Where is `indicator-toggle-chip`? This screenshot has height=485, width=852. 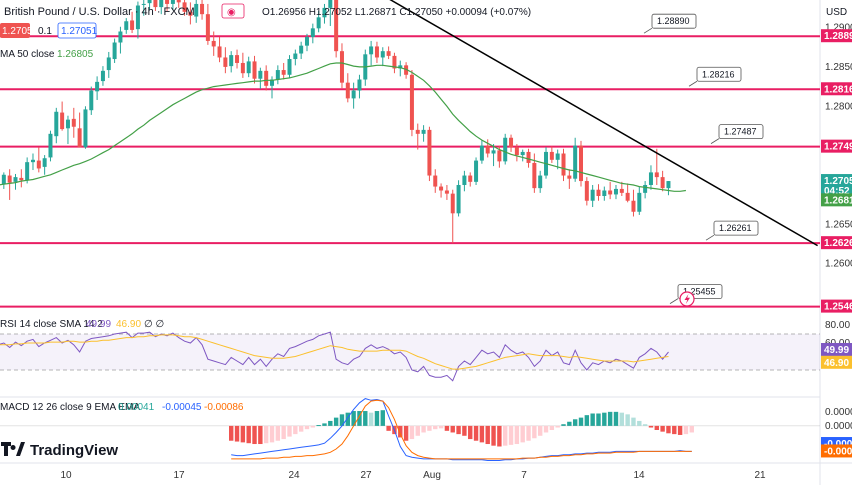 indicator-toggle-chip is located at coordinates (233, 11).